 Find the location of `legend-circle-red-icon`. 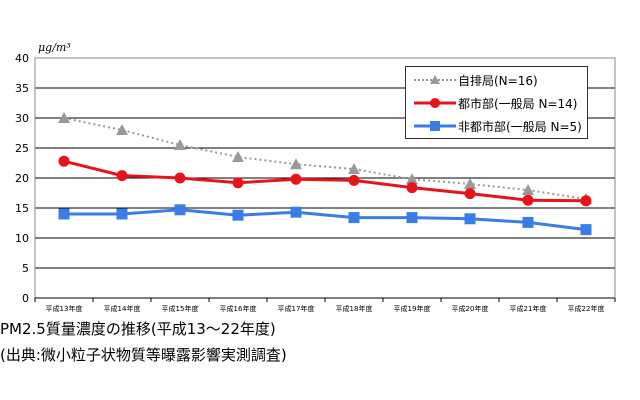

legend-circle-red-icon is located at coordinates (435, 103).